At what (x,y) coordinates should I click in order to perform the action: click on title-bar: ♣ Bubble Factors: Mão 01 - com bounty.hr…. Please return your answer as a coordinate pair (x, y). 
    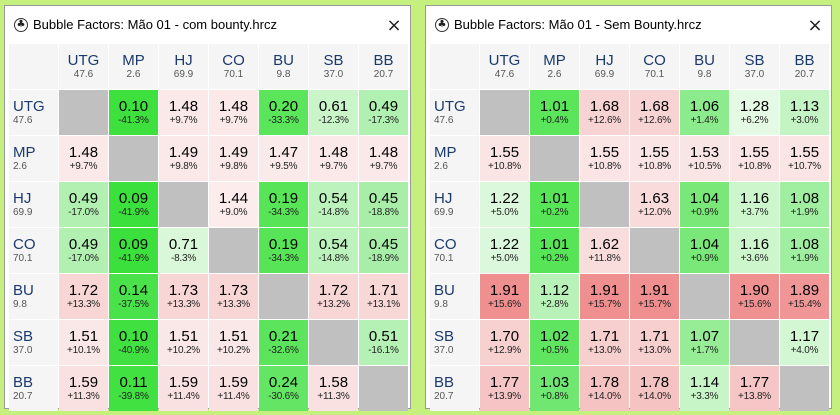
    Looking at the image, I should click on (207, 24).